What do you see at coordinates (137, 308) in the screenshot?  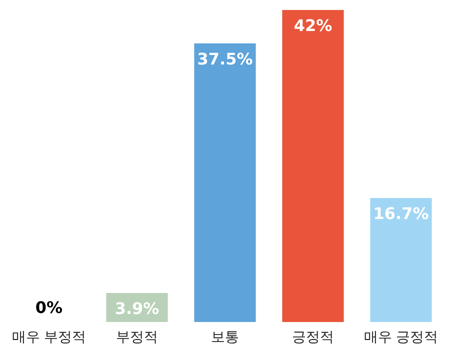 I see `data-label: 3.9%` at bounding box center [137, 308].